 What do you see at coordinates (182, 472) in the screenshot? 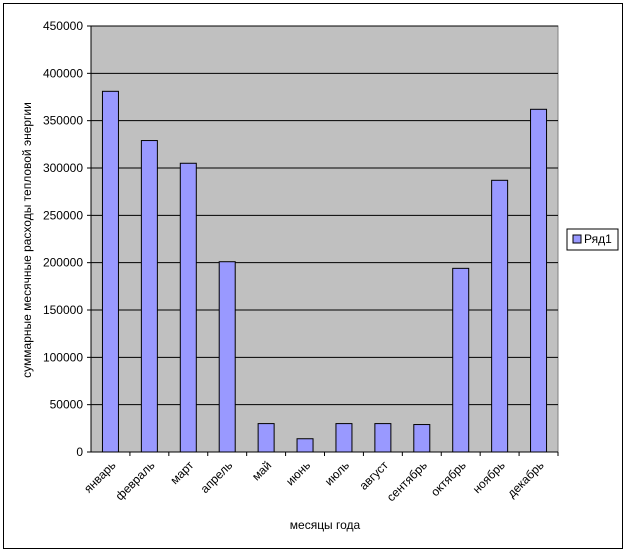
I see `x-tick-label: март` at bounding box center [182, 472].